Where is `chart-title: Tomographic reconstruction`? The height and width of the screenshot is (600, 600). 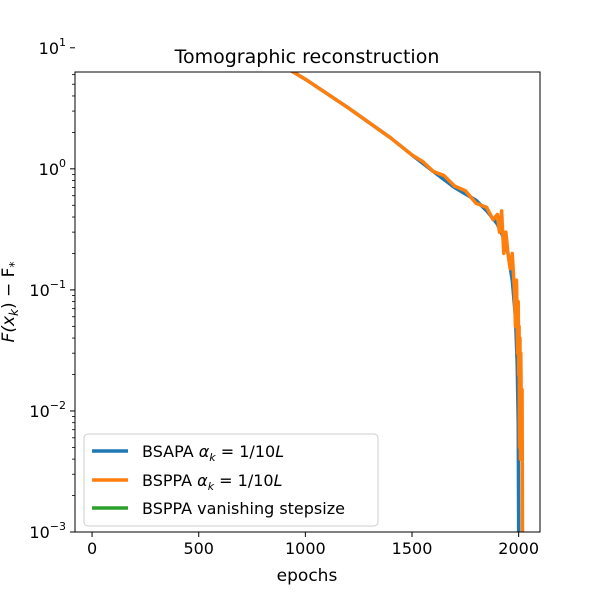
chart-title: Tomographic reconstruction is located at coordinates (307, 57).